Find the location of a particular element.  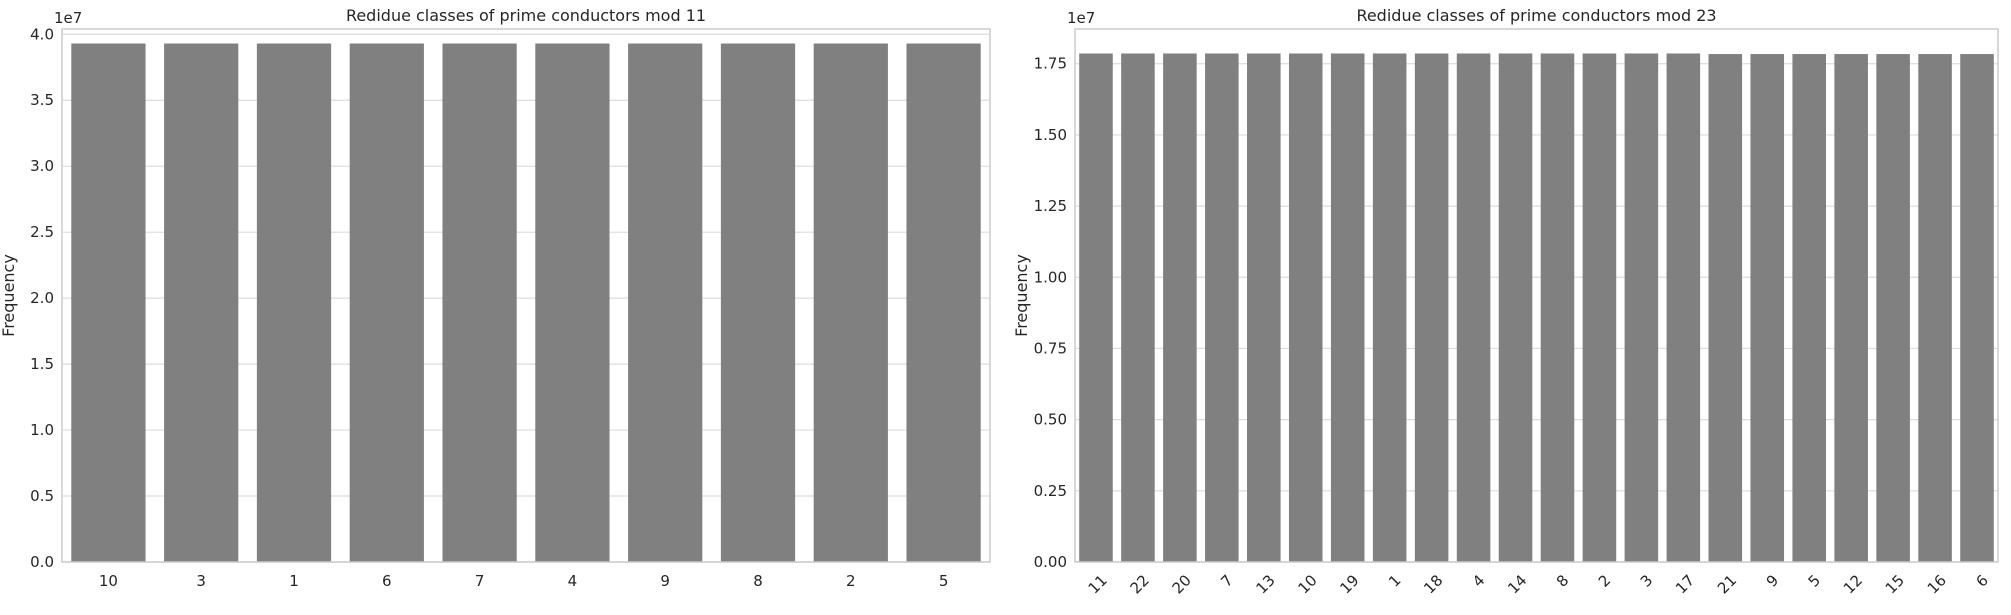

chart1-ytick-label: 3.5 is located at coordinates (42, 100).